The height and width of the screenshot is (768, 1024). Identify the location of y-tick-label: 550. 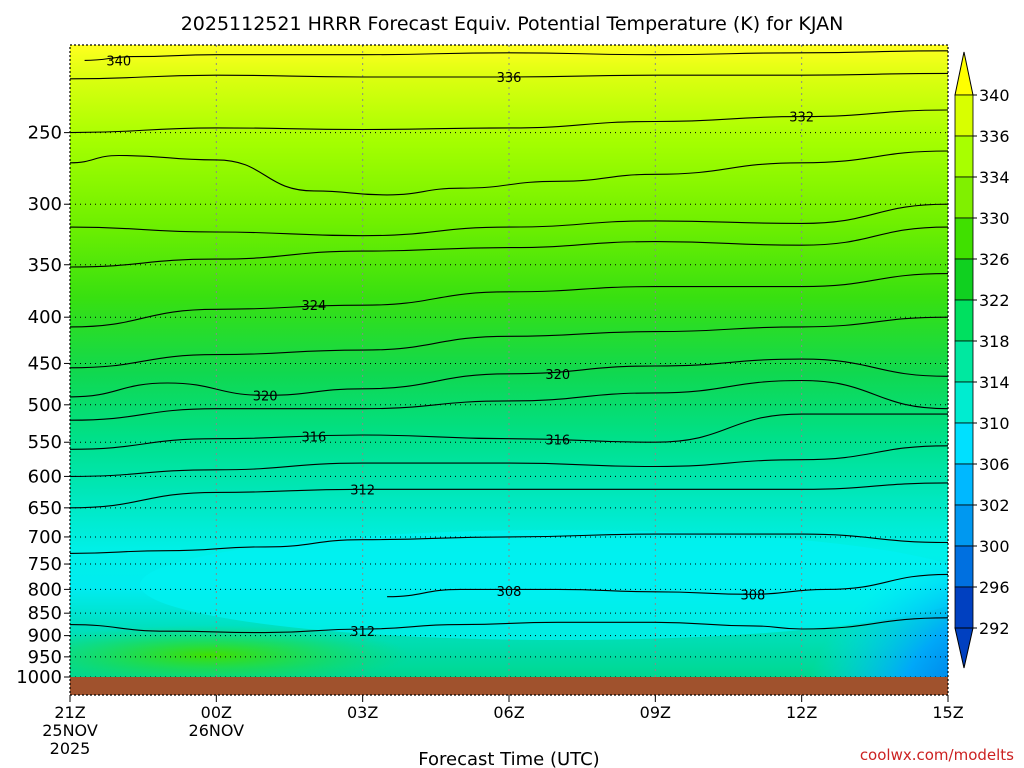
(45, 442).